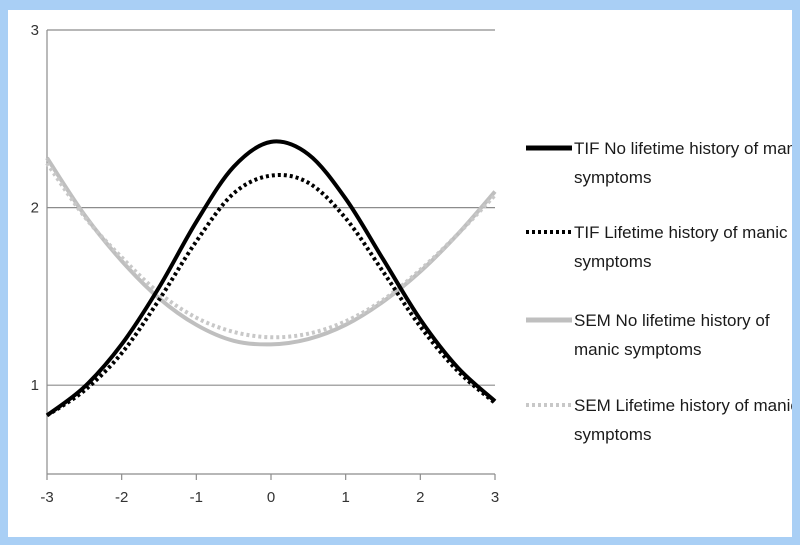 This screenshot has height=545, width=800. Describe the element at coordinates (196, 497) in the screenshot. I see `x-tick-label: -1` at that location.